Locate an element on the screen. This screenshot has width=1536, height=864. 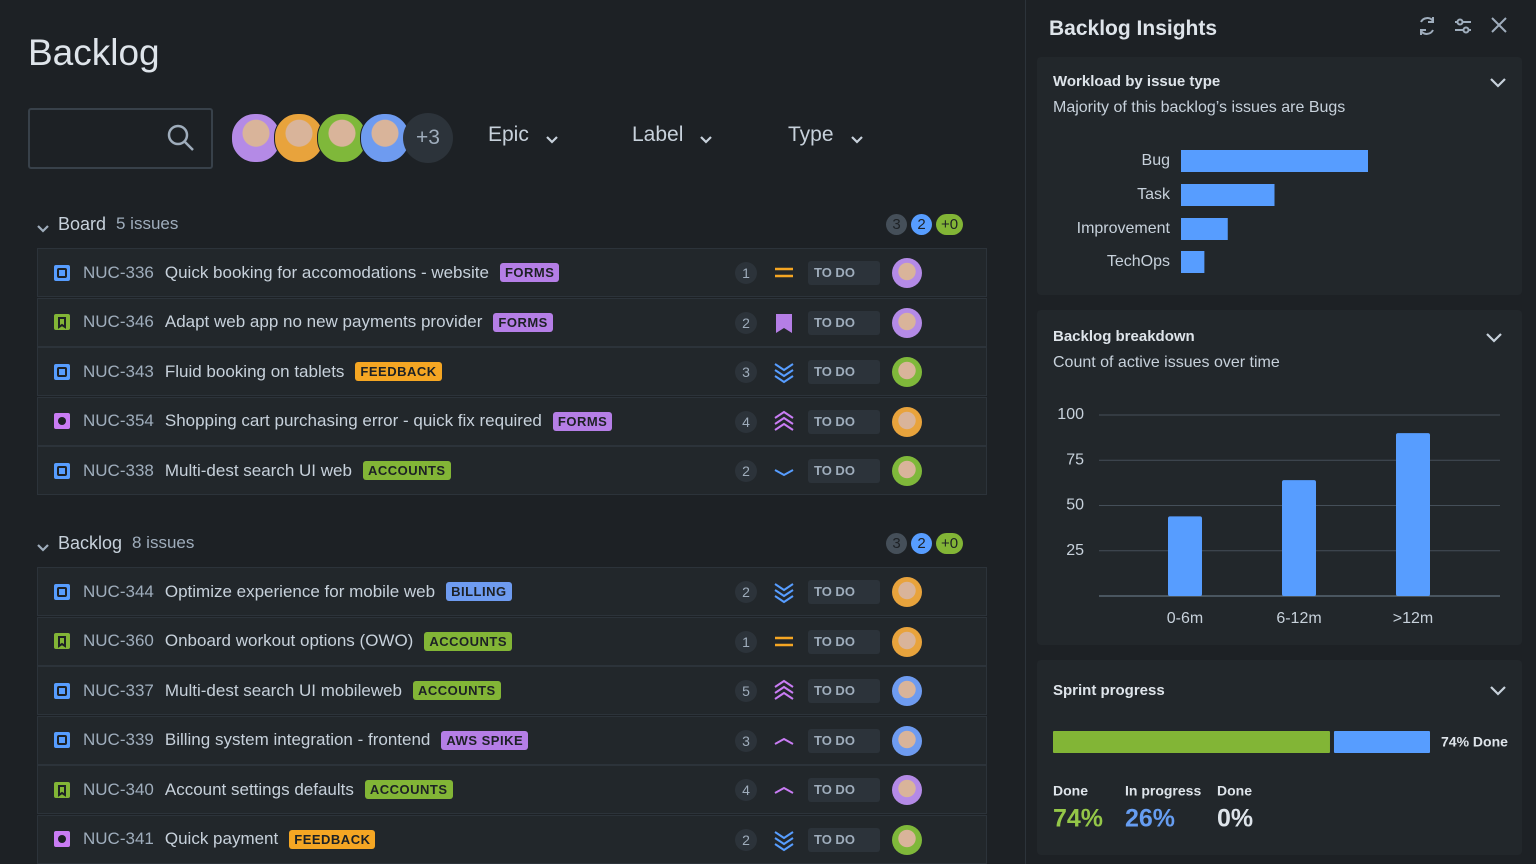
story-points: 2 is located at coordinates (746, 322).